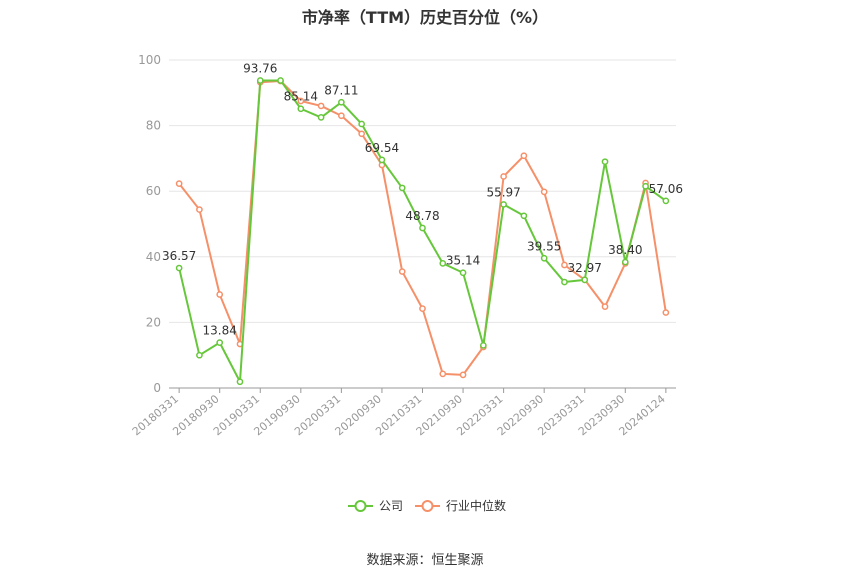 The height and width of the screenshot is (574, 850). What do you see at coordinates (153, 322) in the screenshot?
I see `y-tick-label: 20` at bounding box center [153, 322].